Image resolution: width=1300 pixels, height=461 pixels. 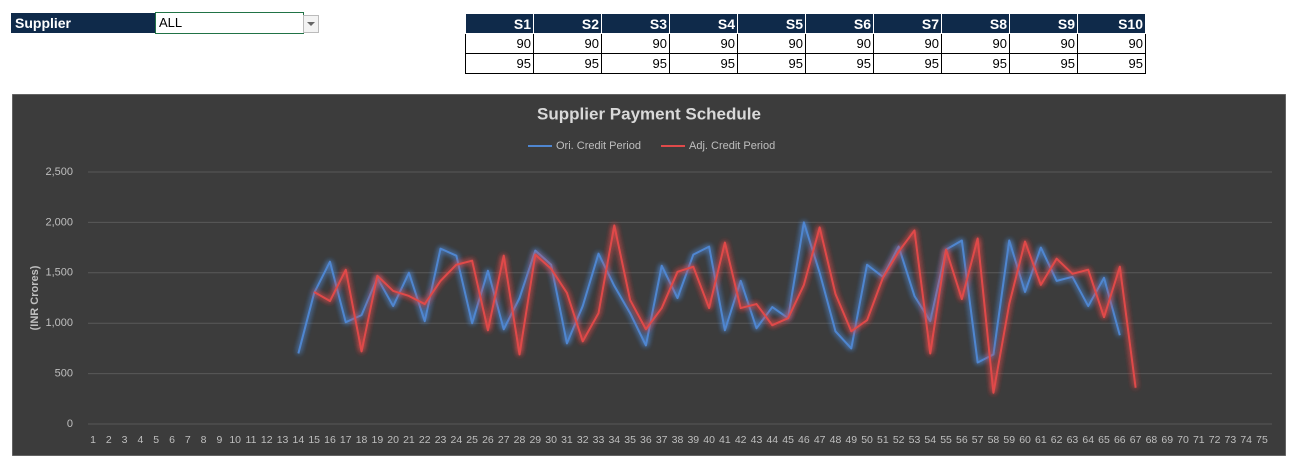 I want to click on table-header: S7, so click(x=907, y=23).